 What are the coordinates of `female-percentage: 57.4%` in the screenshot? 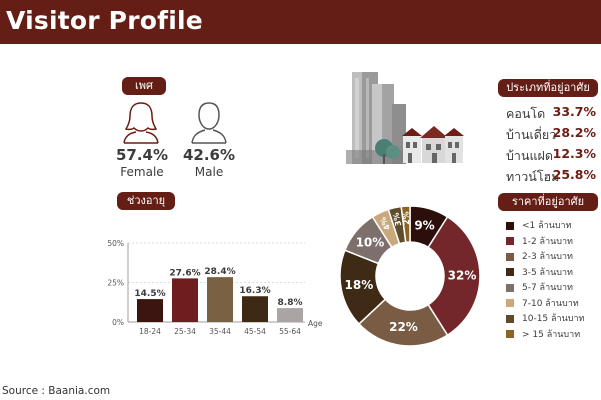 It's located at (142, 155).